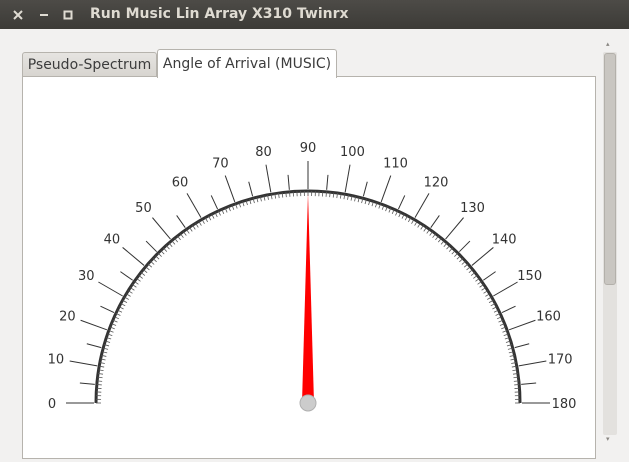 This screenshot has height=462, width=629. I want to click on tick-label: 110, so click(395, 163).